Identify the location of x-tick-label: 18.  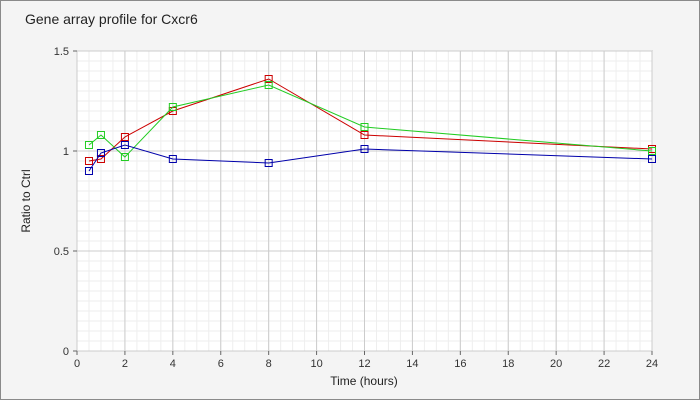
(508, 364).